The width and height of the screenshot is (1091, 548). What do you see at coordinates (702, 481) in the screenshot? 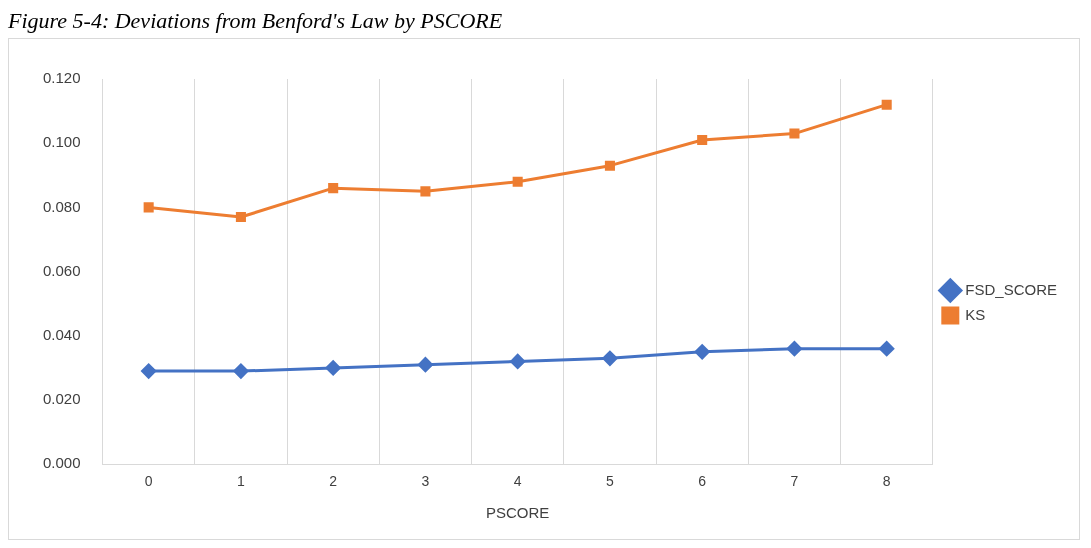
I see `x-tick-label: 6` at bounding box center [702, 481].